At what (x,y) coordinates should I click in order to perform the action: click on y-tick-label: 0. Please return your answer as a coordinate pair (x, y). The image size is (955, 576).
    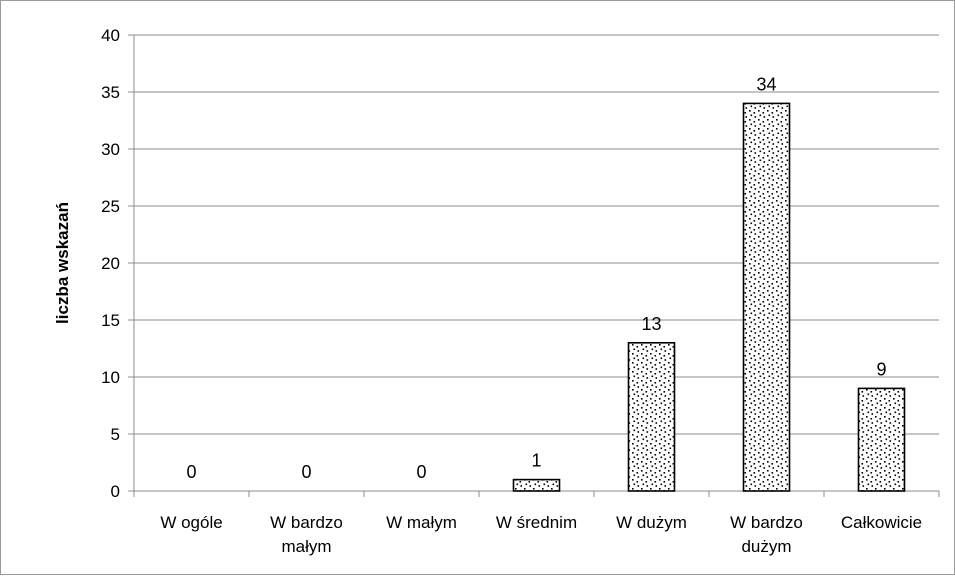
    Looking at the image, I should click on (115, 491).